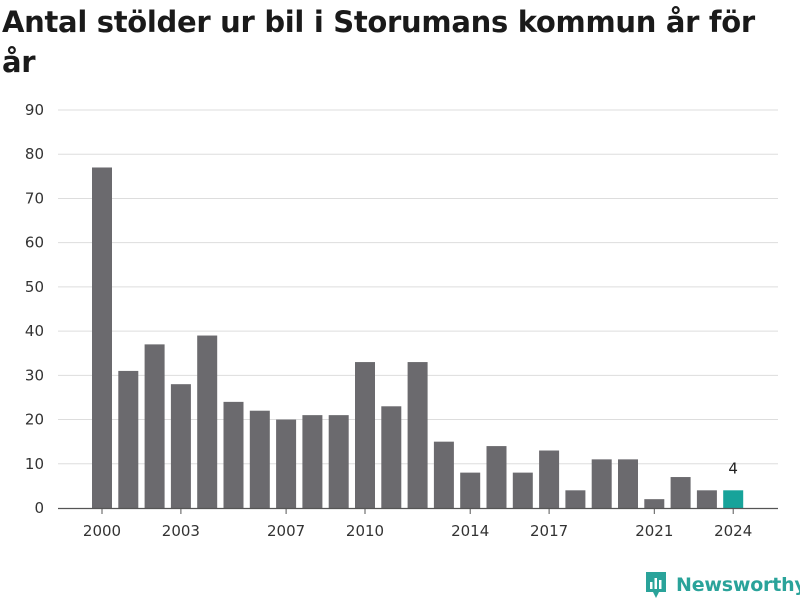  What do you see at coordinates (601, 483) in the screenshot?
I see `bar-2019` at bounding box center [601, 483].